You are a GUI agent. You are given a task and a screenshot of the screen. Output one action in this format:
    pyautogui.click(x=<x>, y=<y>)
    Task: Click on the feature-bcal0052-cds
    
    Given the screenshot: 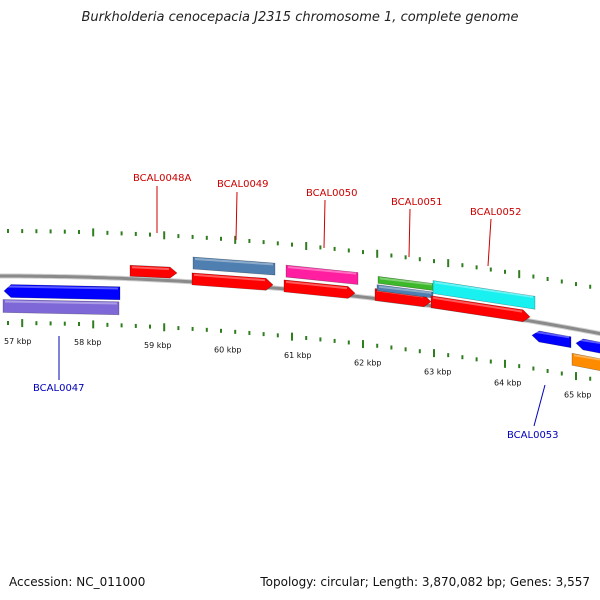 What is the action you would take?
    pyautogui.click(x=484, y=295)
    